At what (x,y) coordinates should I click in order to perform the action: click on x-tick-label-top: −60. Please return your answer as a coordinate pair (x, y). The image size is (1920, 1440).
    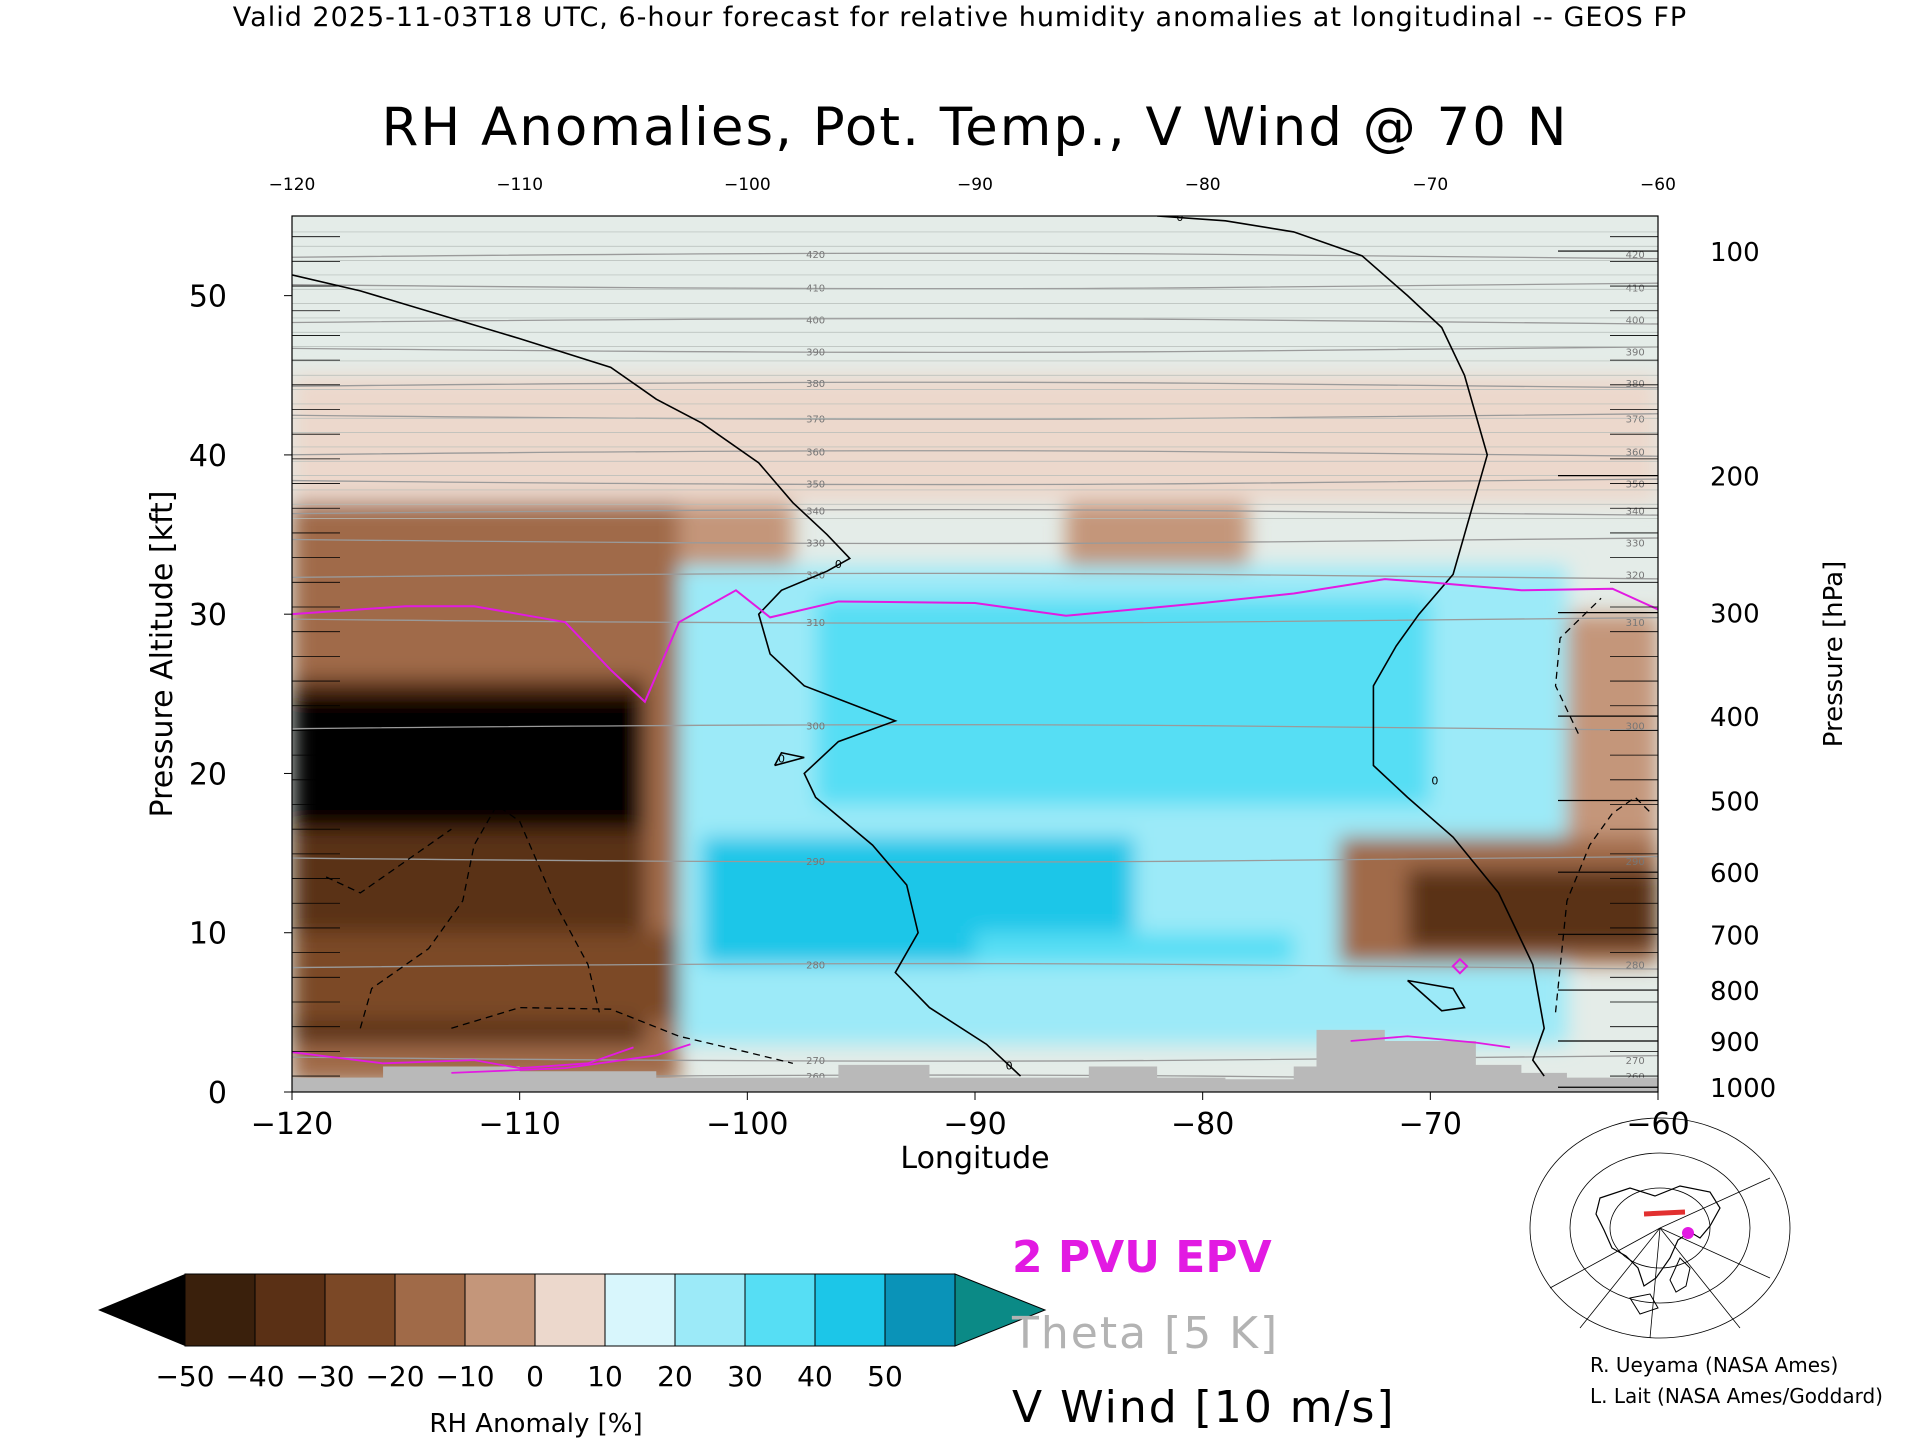
    Looking at the image, I should click on (1658, 185).